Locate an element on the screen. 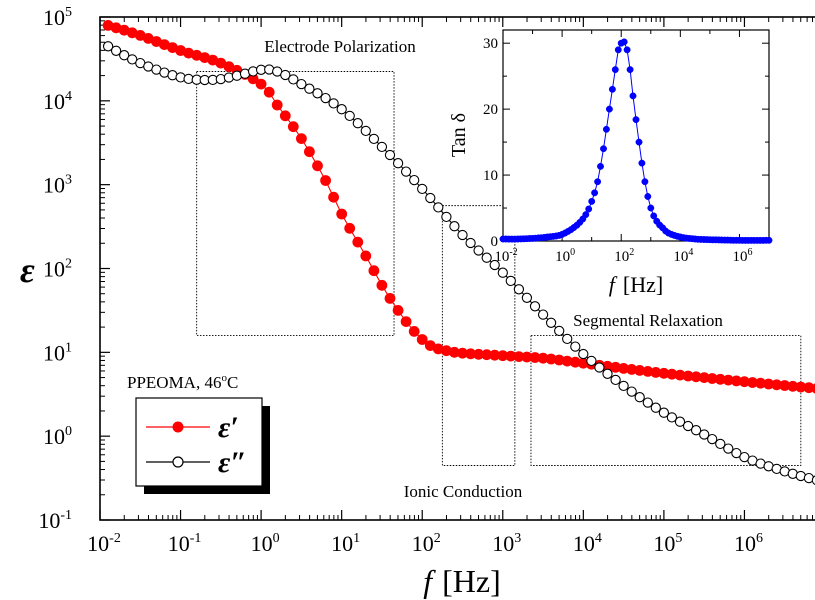 This screenshot has height=600, width=815. y-tick-label: 10⁵ is located at coordinates (57, 17).